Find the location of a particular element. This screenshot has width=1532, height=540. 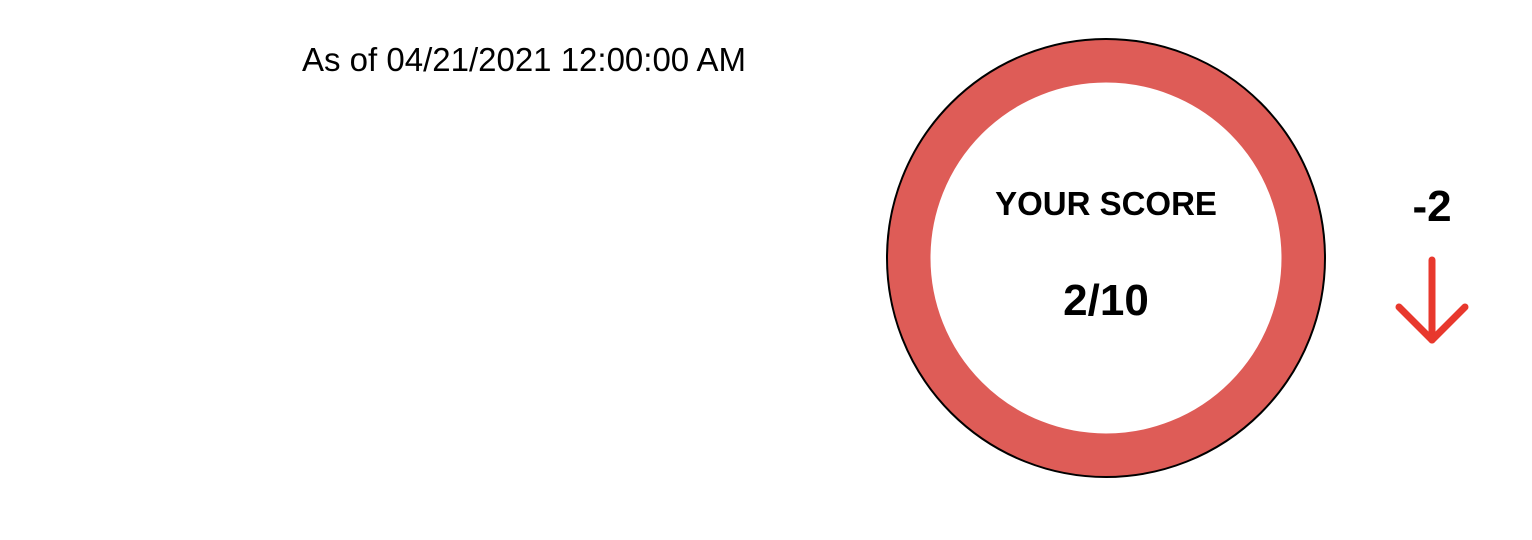

score-change-value: -2 is located at coordinates (1432, 206).